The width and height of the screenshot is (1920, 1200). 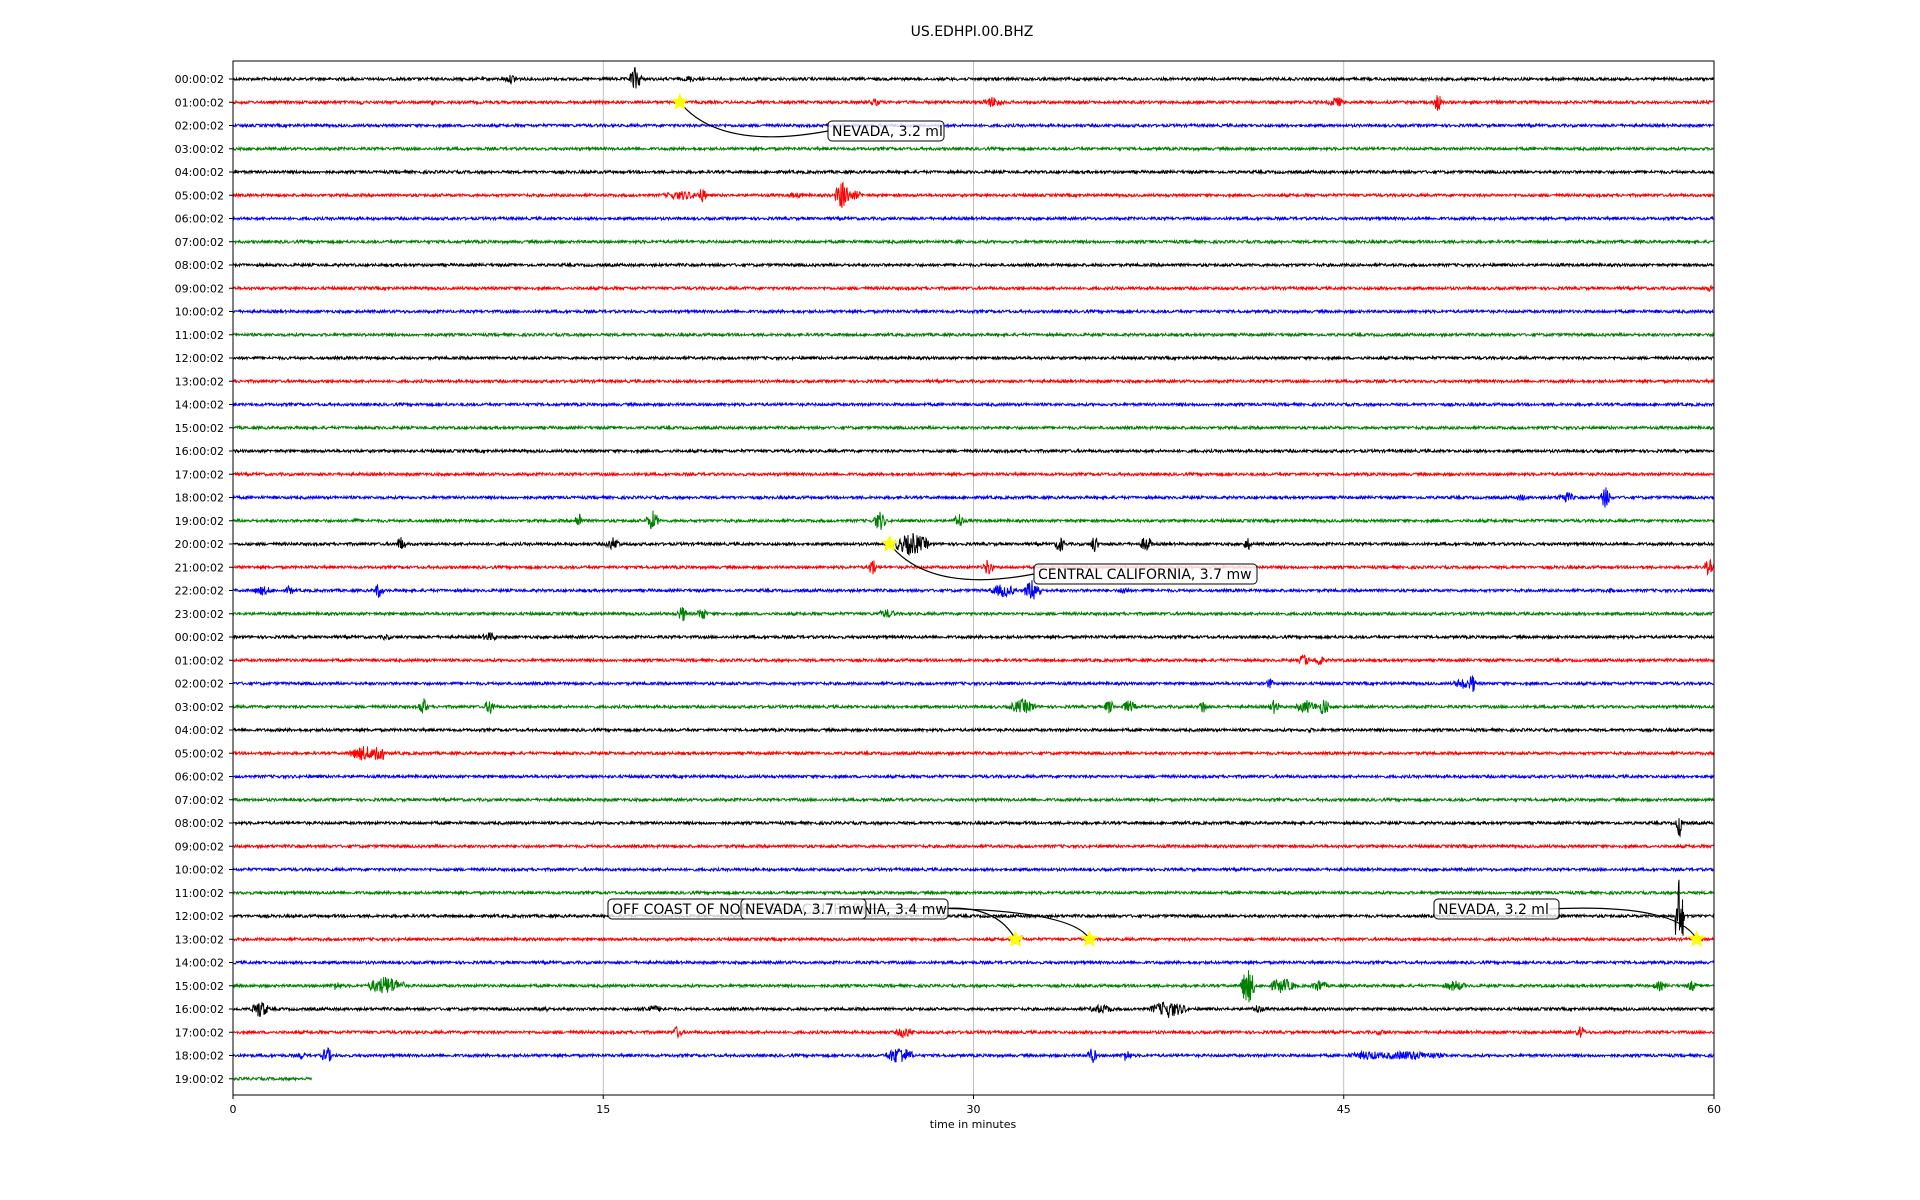 I want to click on x-tick-label-3: 45, so click(x=1344, y=1109).